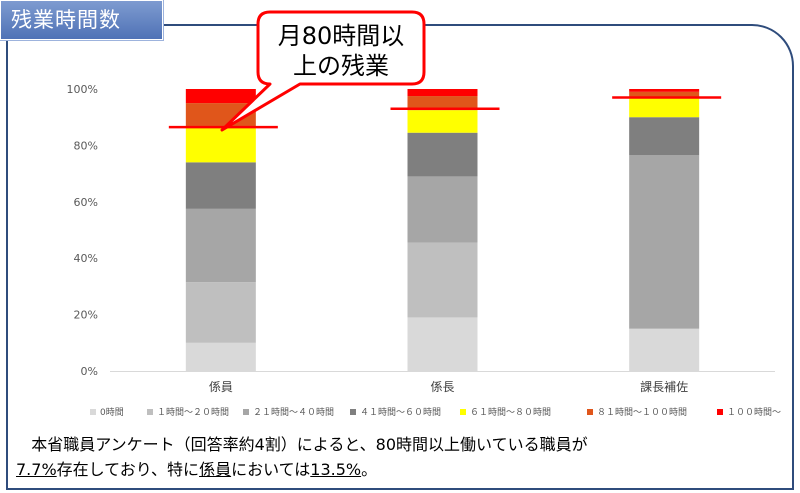 The height and width of the screenshot is (493, 800). Describe the element at coordinates (510, 412) in the screenshot. I see `legend-label: ６１時間～８０時間` at that location.